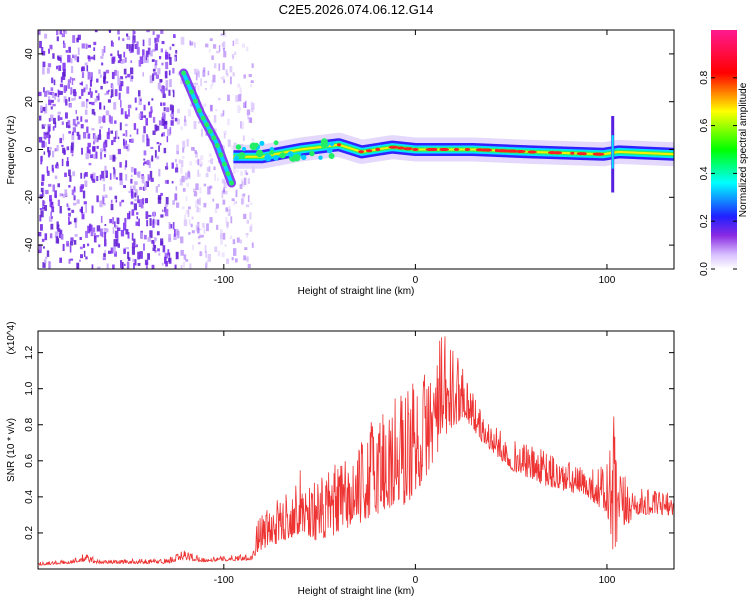 The height and width of the screenshot is (600, 750). I want to click on spectrogram-xtick-label: -100, so click(224, 280).